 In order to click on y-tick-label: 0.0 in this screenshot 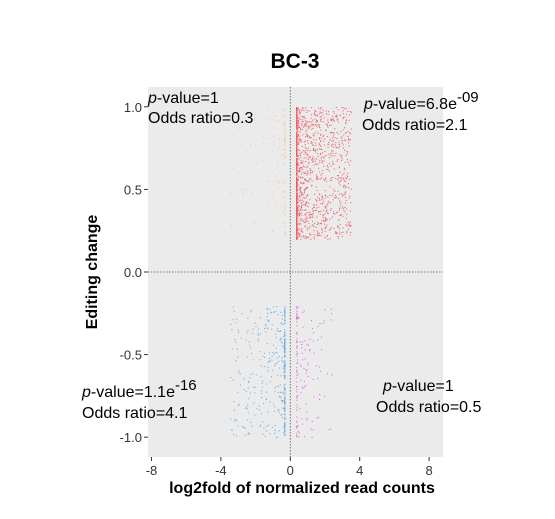, I will do `click(133, 272)`.